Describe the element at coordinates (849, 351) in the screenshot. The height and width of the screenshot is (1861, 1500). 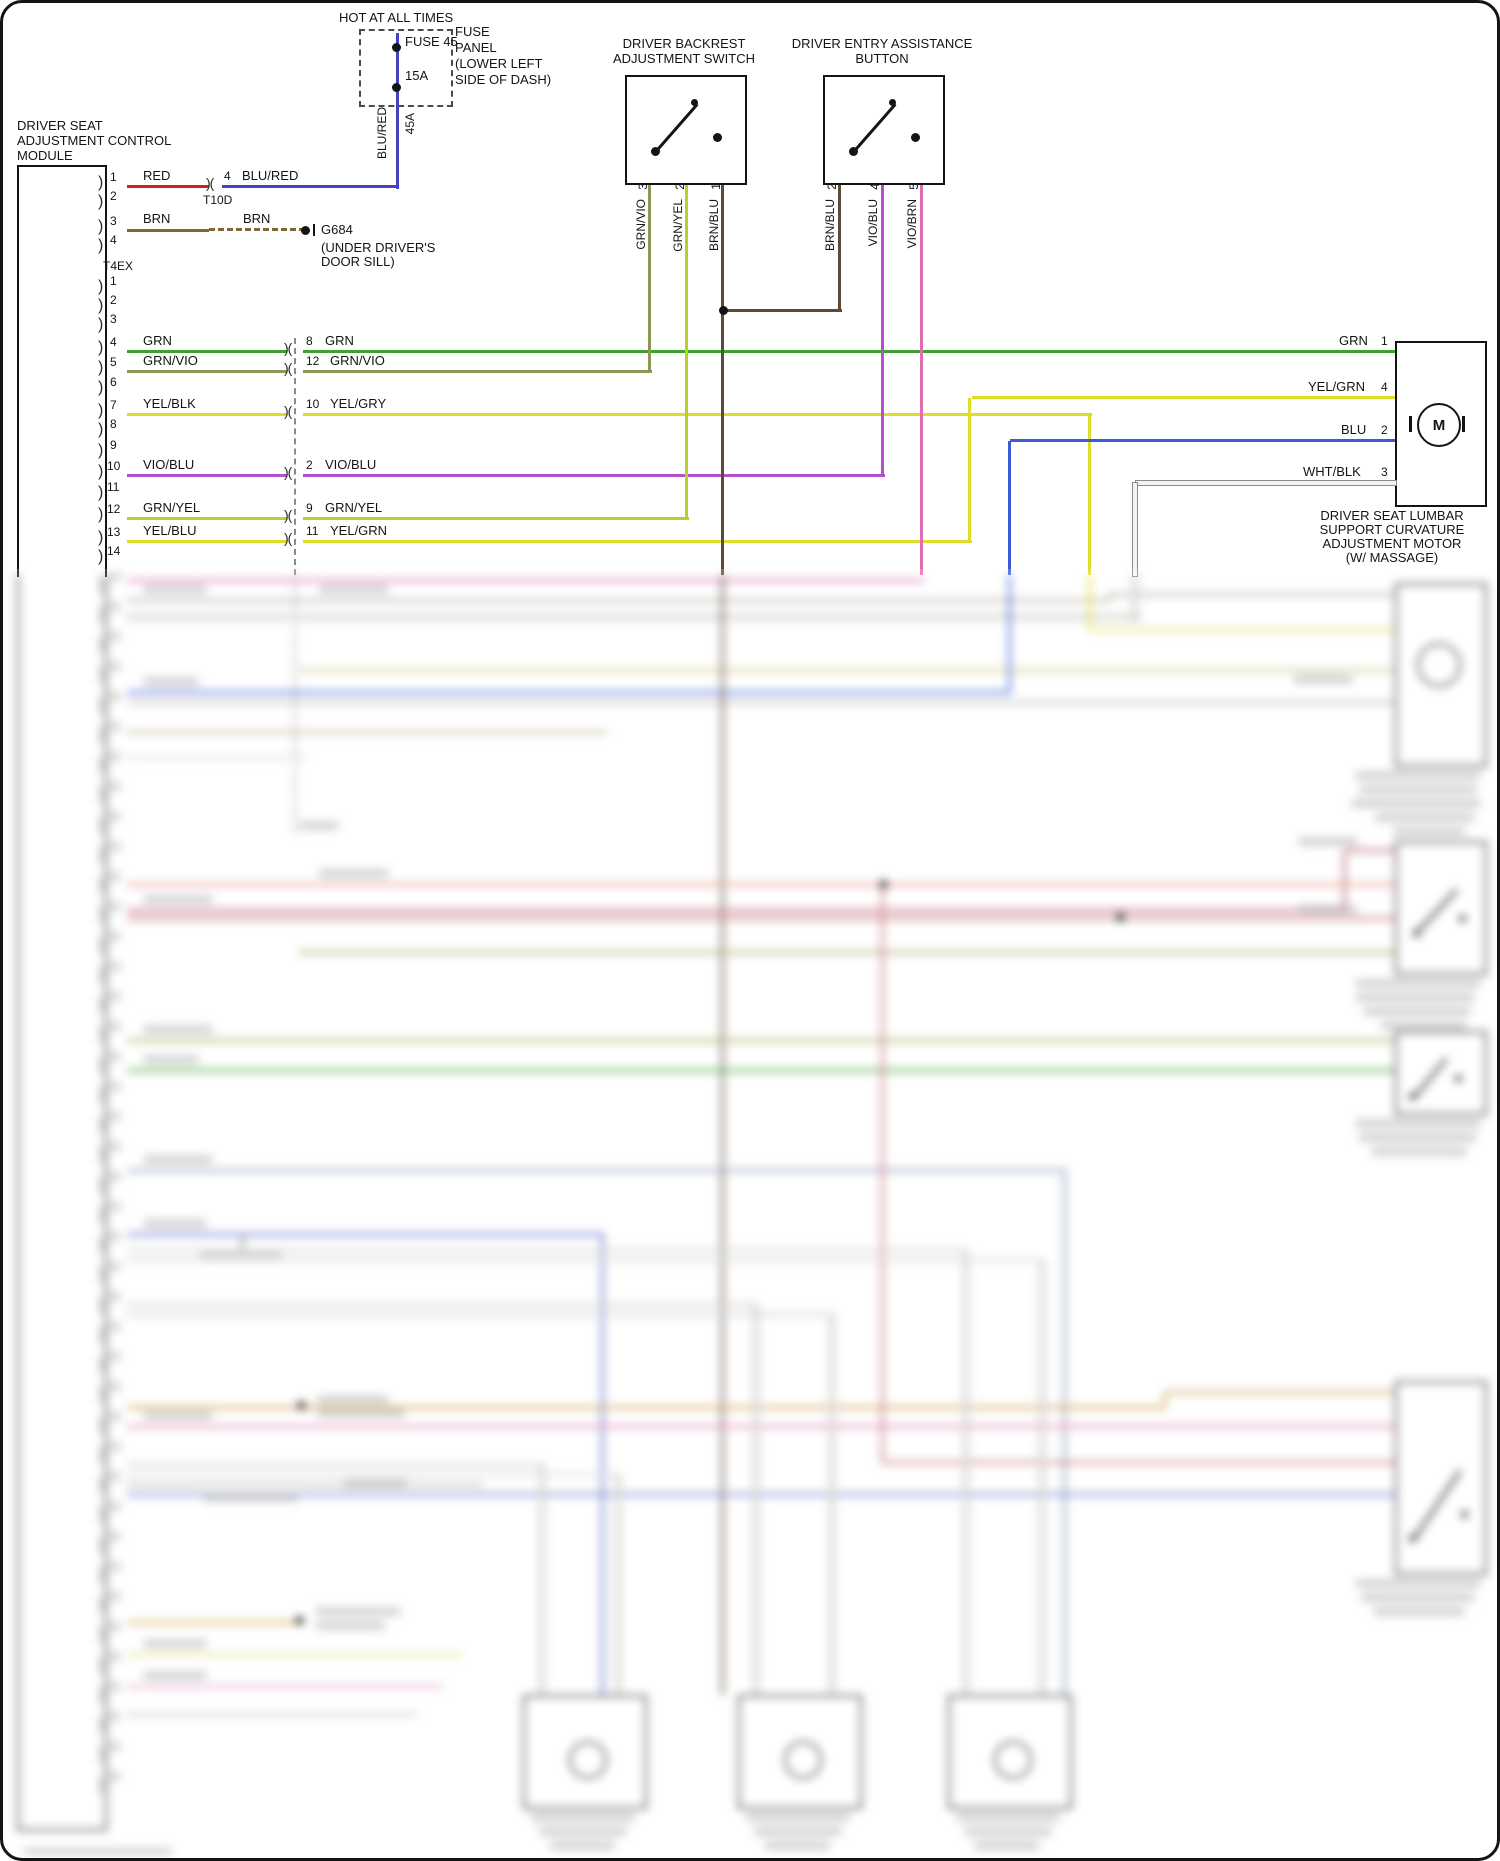
I see `wire-grn-to-motor` at that location.